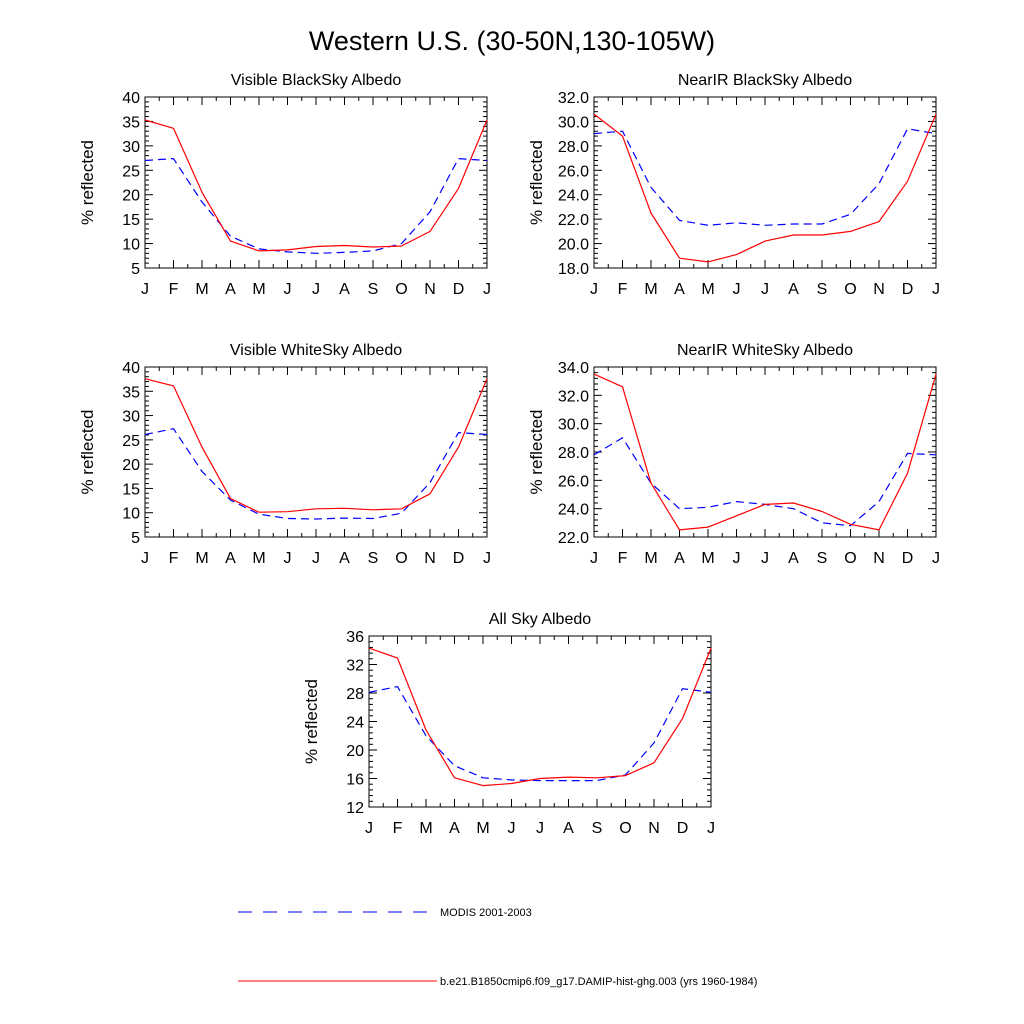  I want to click on figure-title: Western U.S. (30-50N,130-105W), so click(512, 41).